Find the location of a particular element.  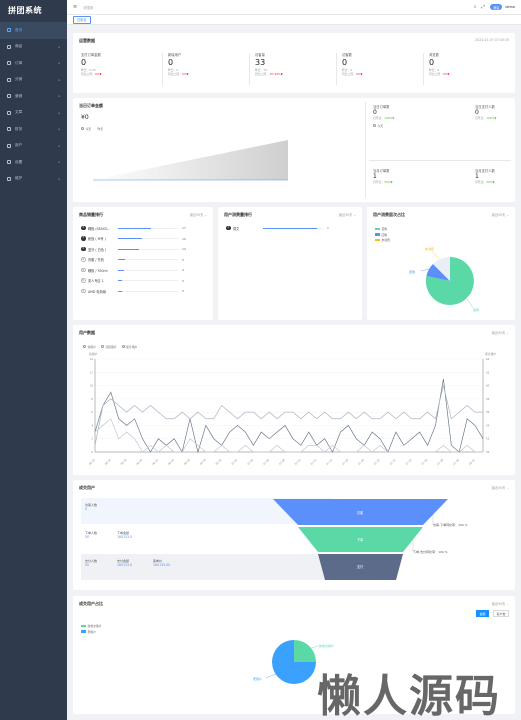

left-tick-label: 12 is located at coordinates (92, 372).